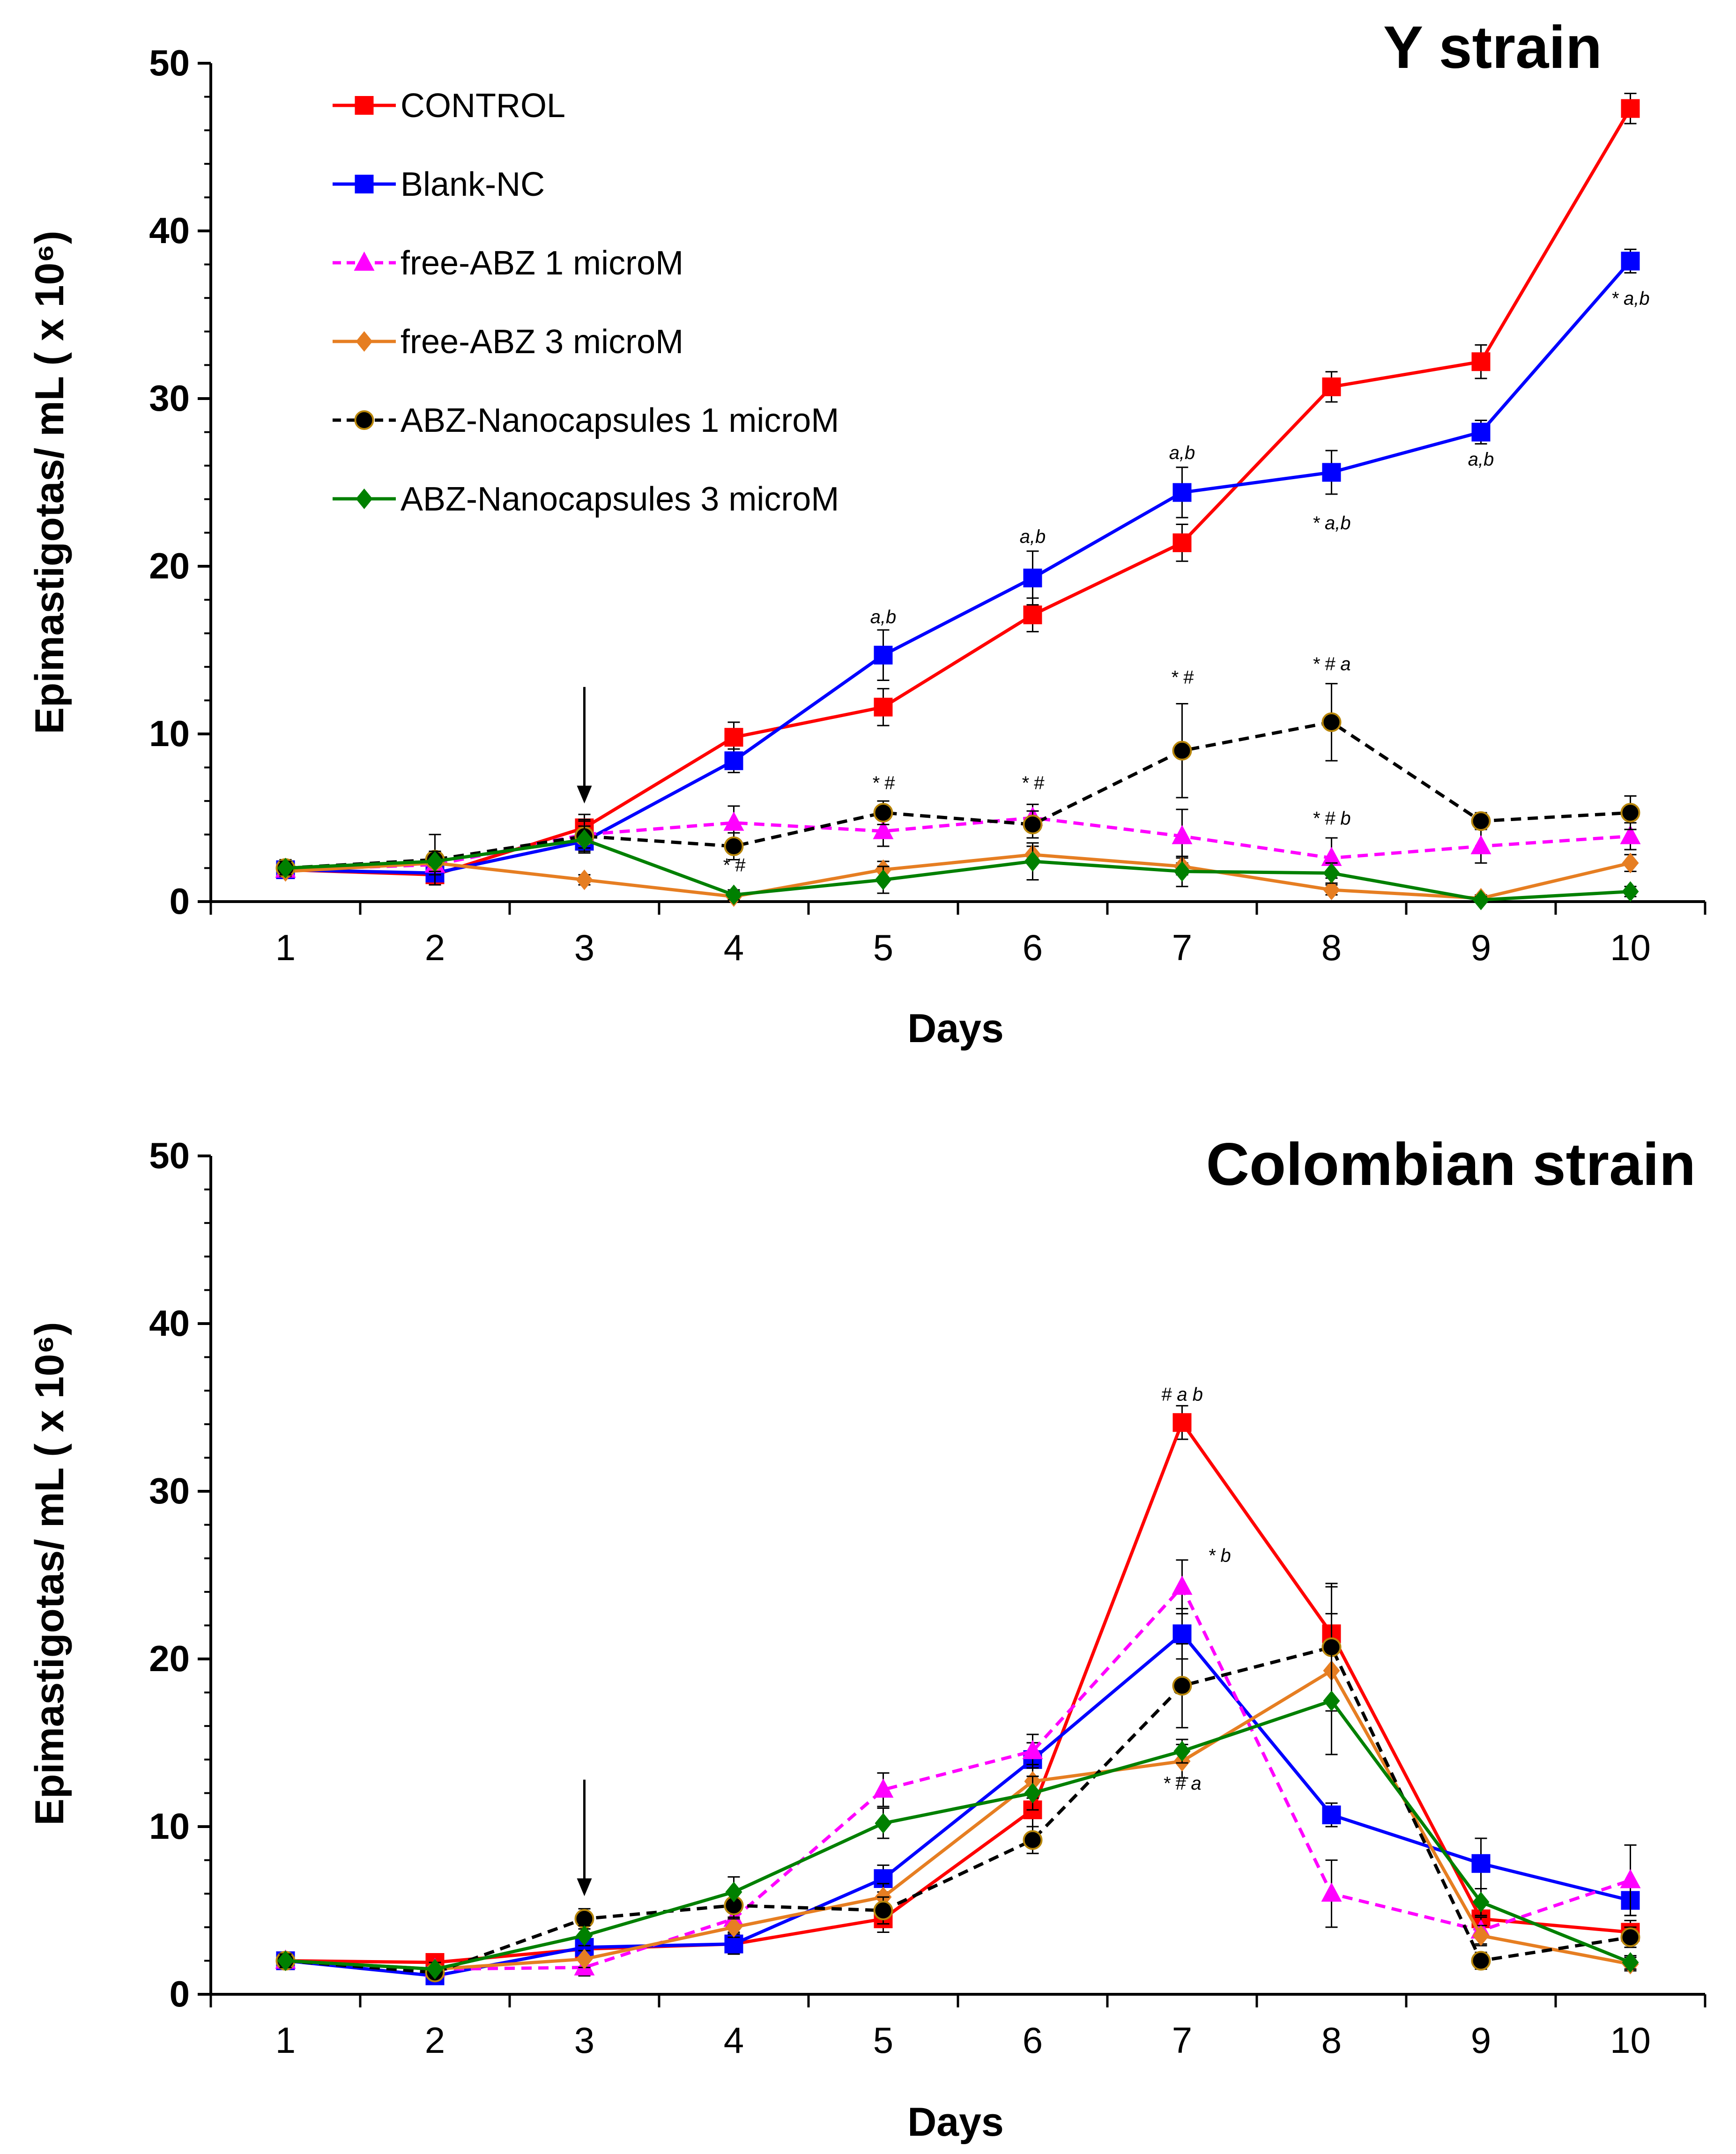  Describe the element at coordinates (585, 1837) in the screenshot. I see `treatment-arrow` at that location.